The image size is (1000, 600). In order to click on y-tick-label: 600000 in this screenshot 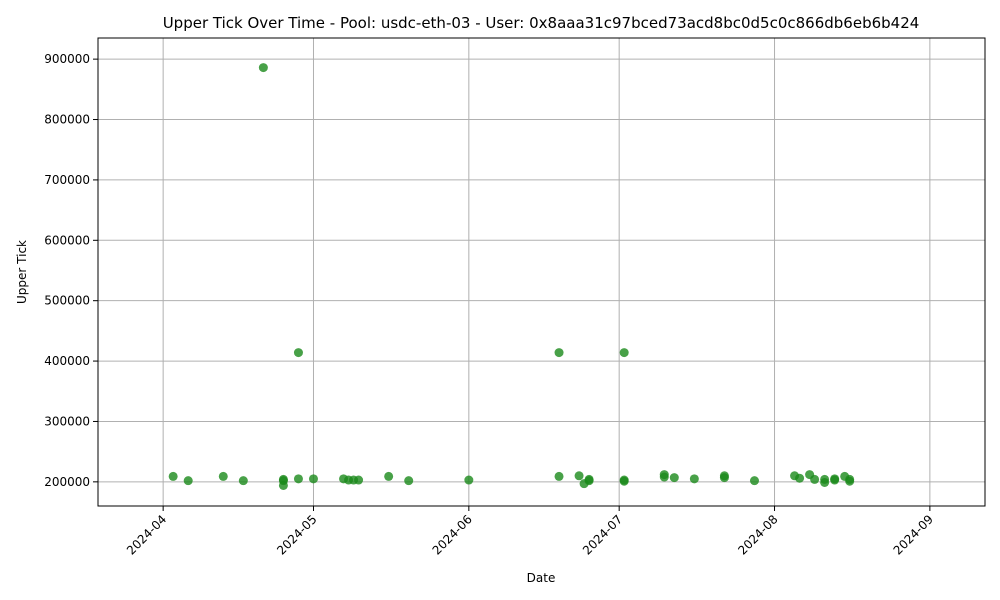, I will do `click(67, 240)`.